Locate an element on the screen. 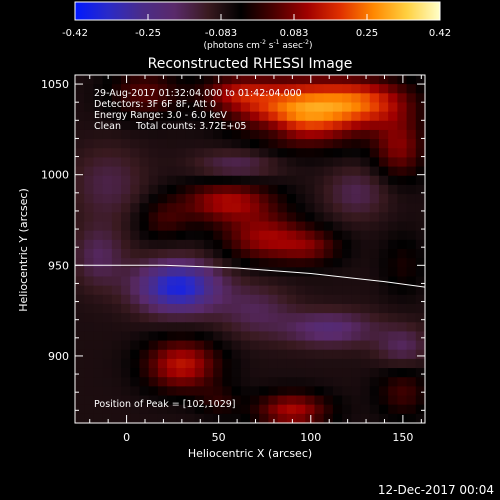  x-axis-label: Heliocentric X (arcsec) is located at coordinates (250, 453).